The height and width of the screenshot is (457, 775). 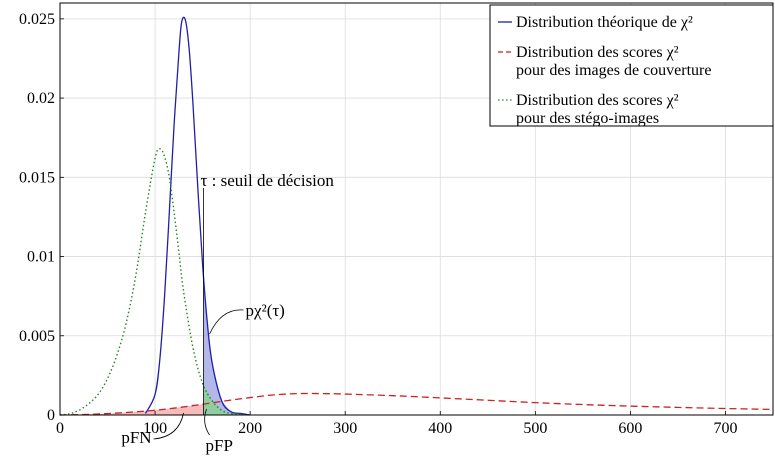 What do you see at coordinates (604, 22) in the screenshot?
I see `legend-label-1: Distribution théorique de χ²` at bounding box center [604, 22].